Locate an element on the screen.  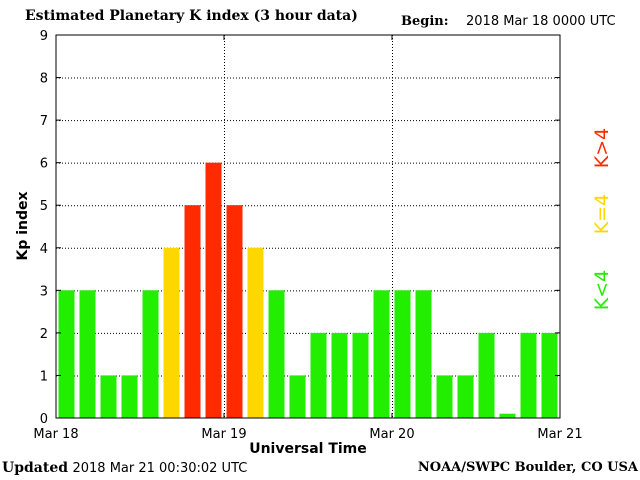
updated-label: Updated is located at coordinates (35, 468).